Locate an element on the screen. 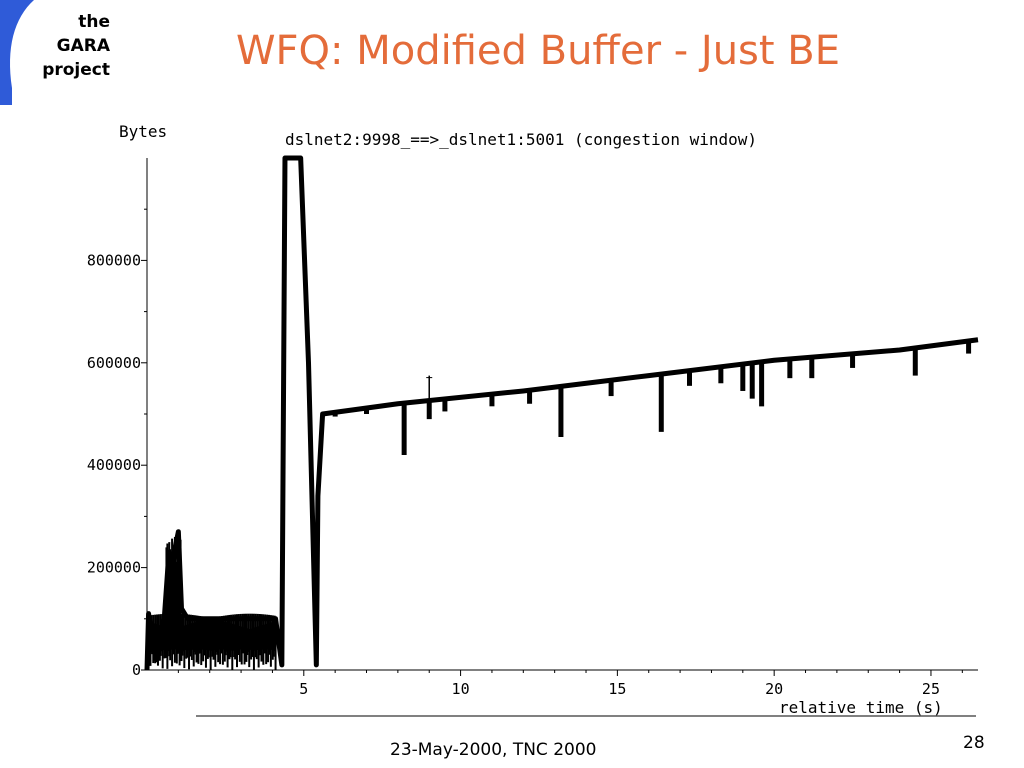 The height and width of the screenshot is (768, 1024). logo: the GARA project is located at coordinates (61, 46).